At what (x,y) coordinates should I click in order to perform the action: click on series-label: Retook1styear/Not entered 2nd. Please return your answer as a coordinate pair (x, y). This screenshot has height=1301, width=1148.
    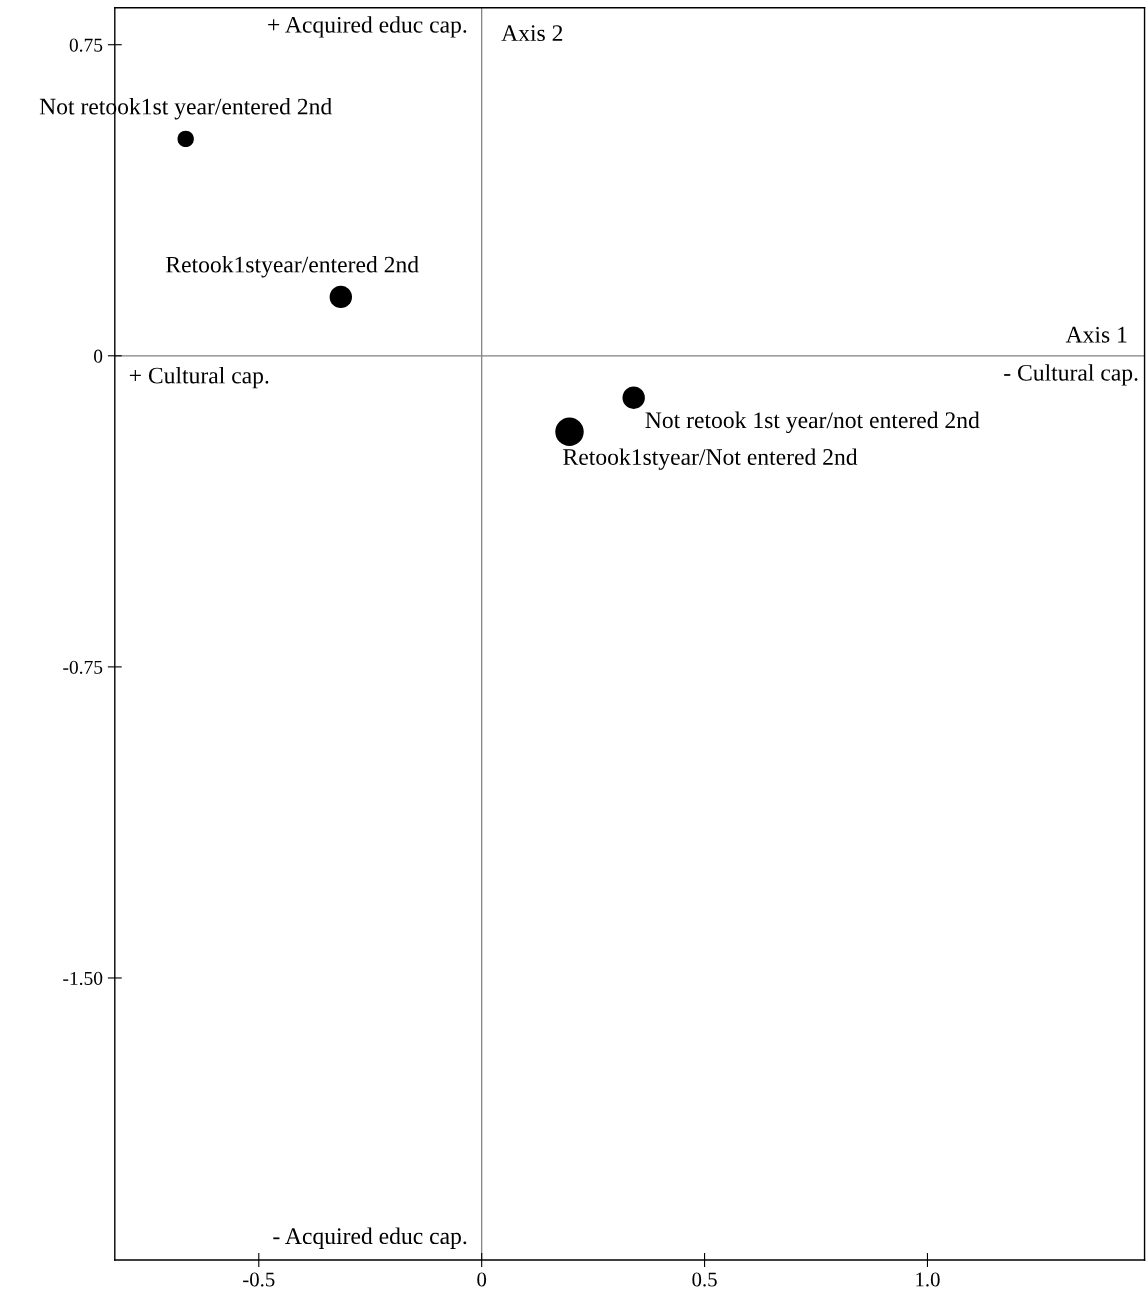
    Looking at the image, I should click on (710, 459).